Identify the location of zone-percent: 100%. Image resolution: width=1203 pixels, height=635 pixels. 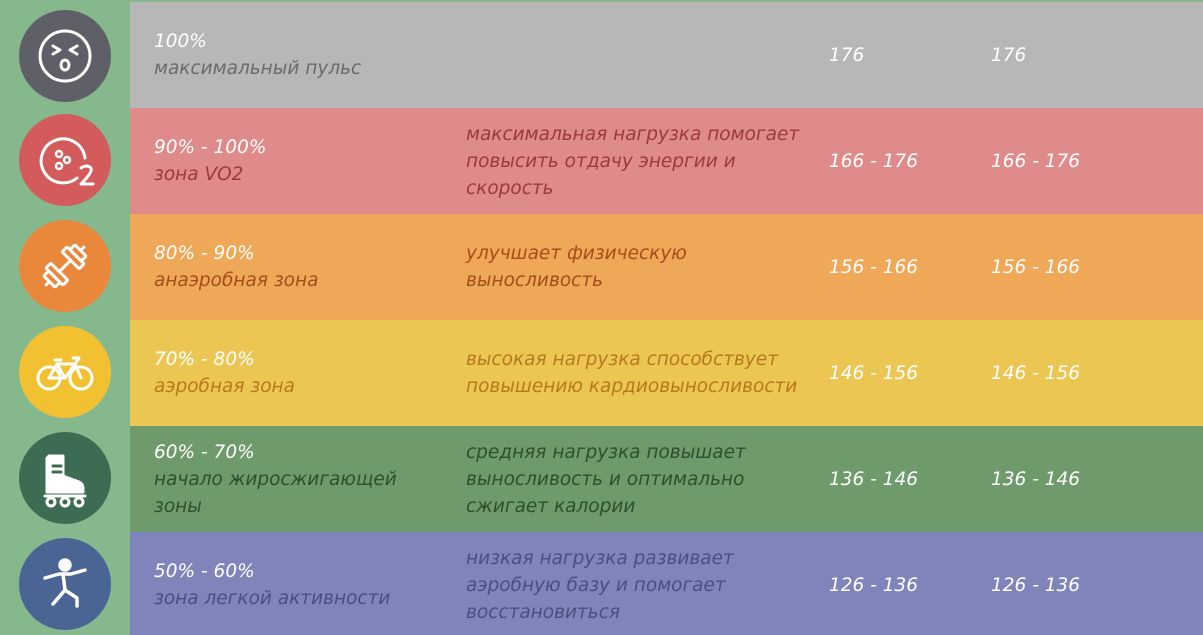
(180, 41).